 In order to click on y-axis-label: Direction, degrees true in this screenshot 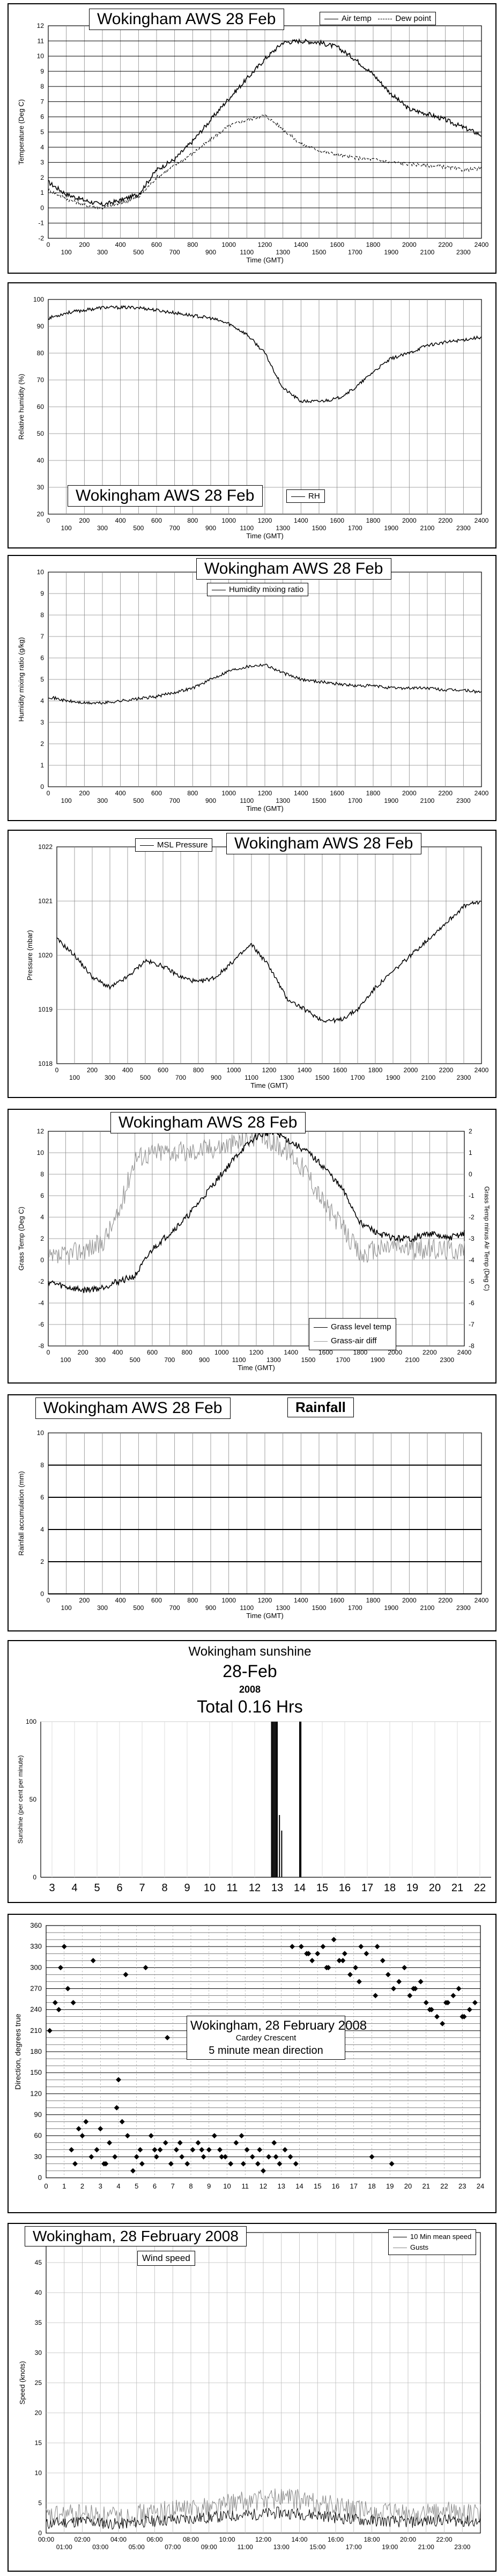, I will do `click(18, 2052)`.